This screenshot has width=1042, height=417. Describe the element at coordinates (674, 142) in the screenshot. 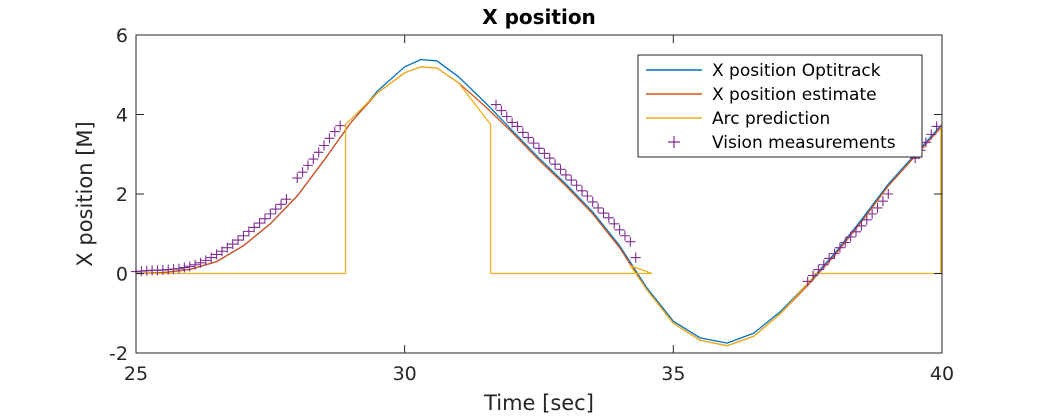

I see `legend-swatch` at that location.